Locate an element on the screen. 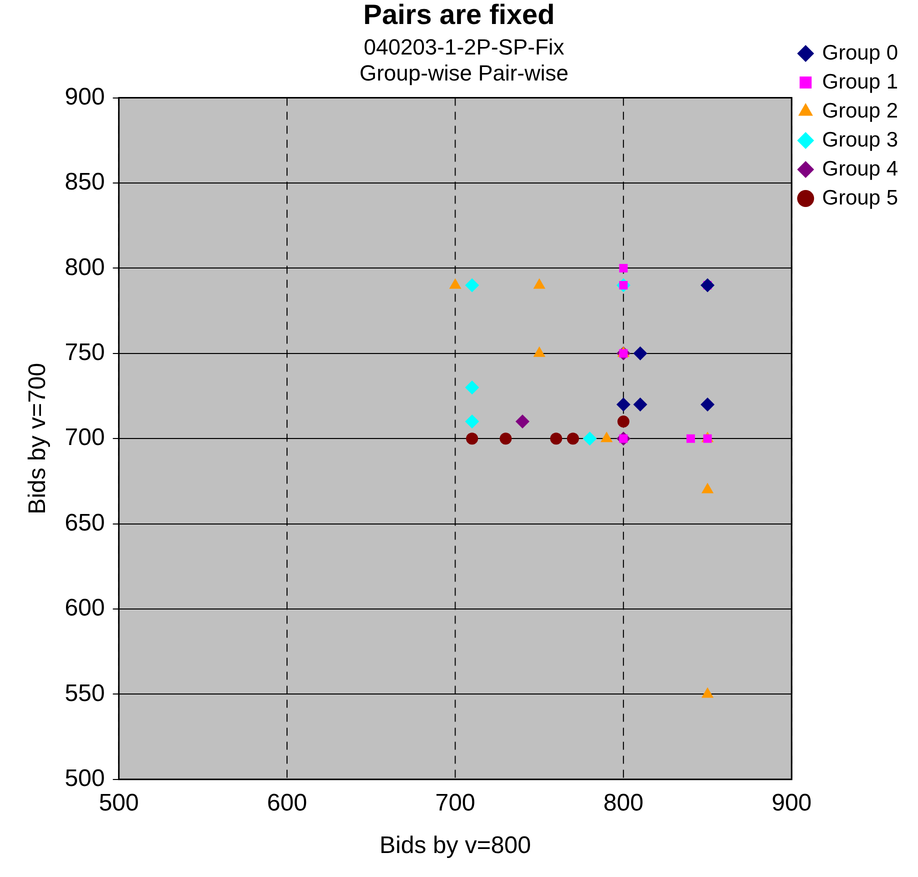 The image size is (918, 877). legend-label: Group 2 is located at coordinates (860, 110).